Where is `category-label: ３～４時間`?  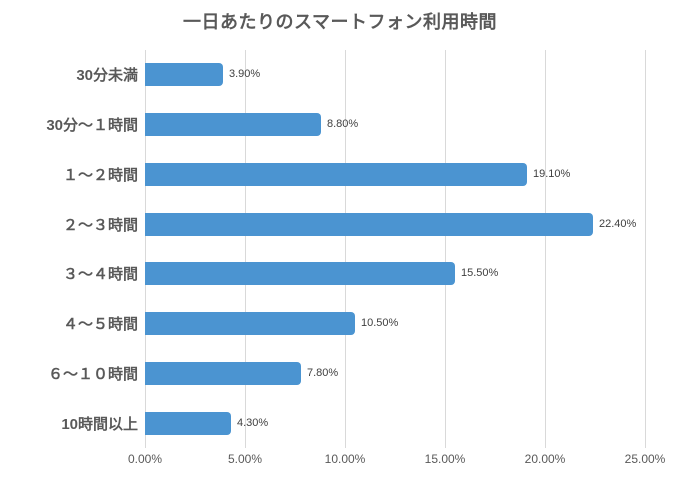
category-label: ３～４時間 is located at coordinates (100, 275).